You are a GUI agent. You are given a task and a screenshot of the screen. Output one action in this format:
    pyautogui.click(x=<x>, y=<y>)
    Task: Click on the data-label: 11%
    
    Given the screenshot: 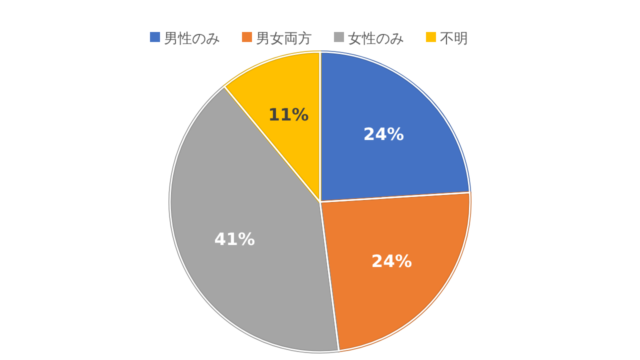 What is the action you would take?
    pyautogui.click(x=288, y=115)
    